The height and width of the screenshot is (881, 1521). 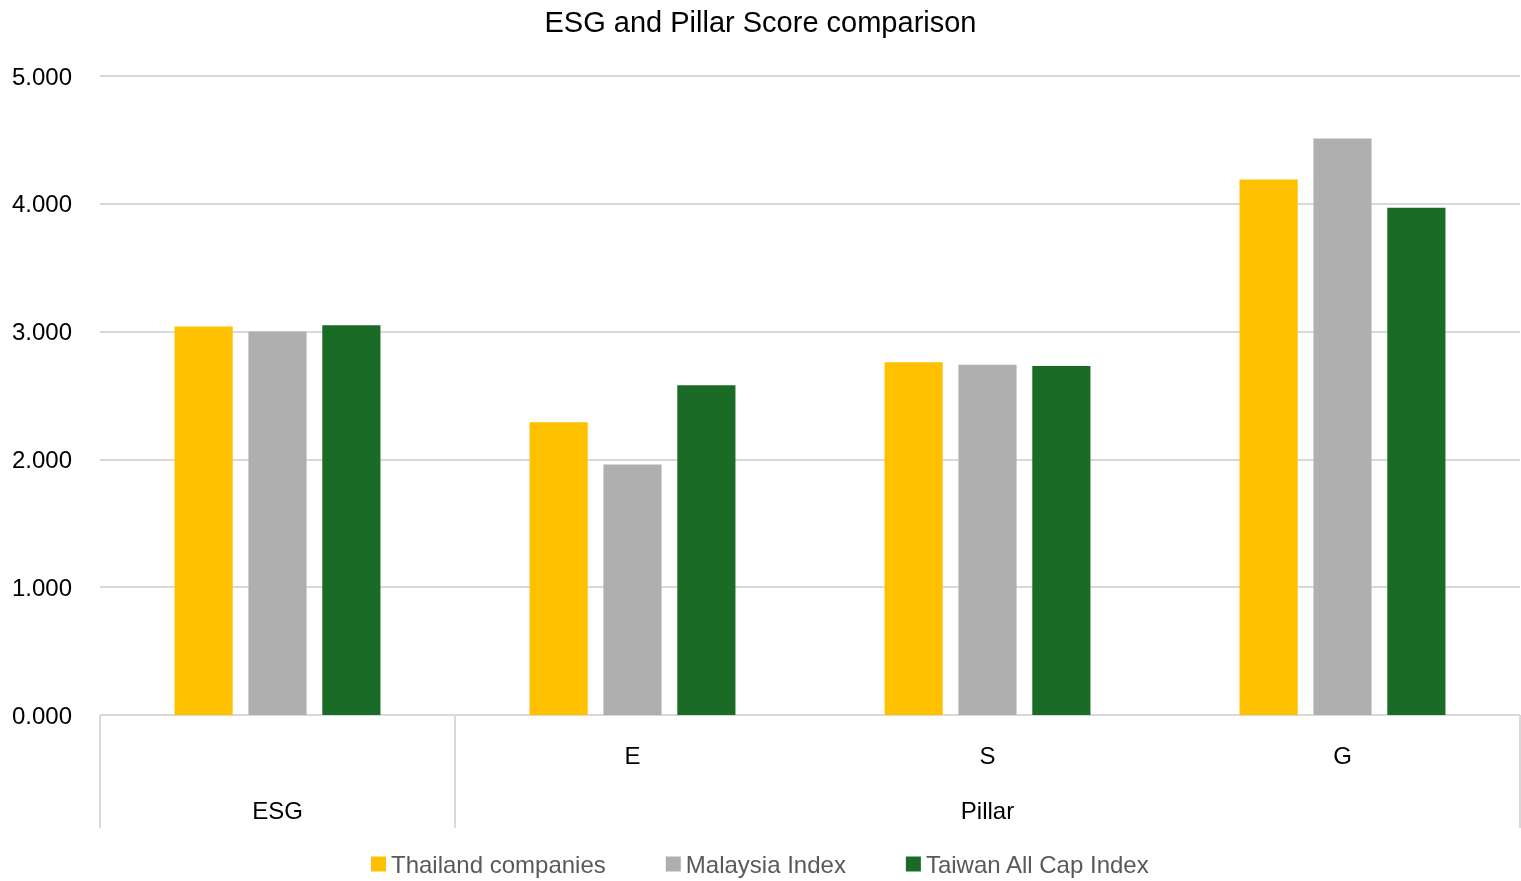 I want to click on text: ESG, so click(x=277, y=810).